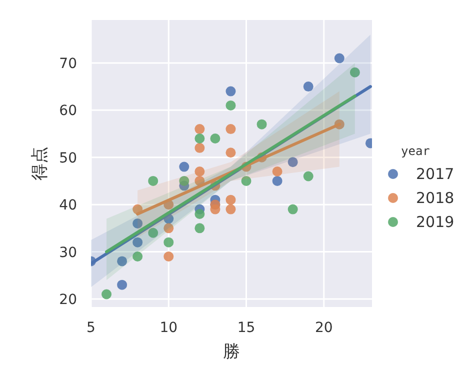 This screenshot has height=377, width=474. I want to click on y-tick-label: 70, so click(68, 64).